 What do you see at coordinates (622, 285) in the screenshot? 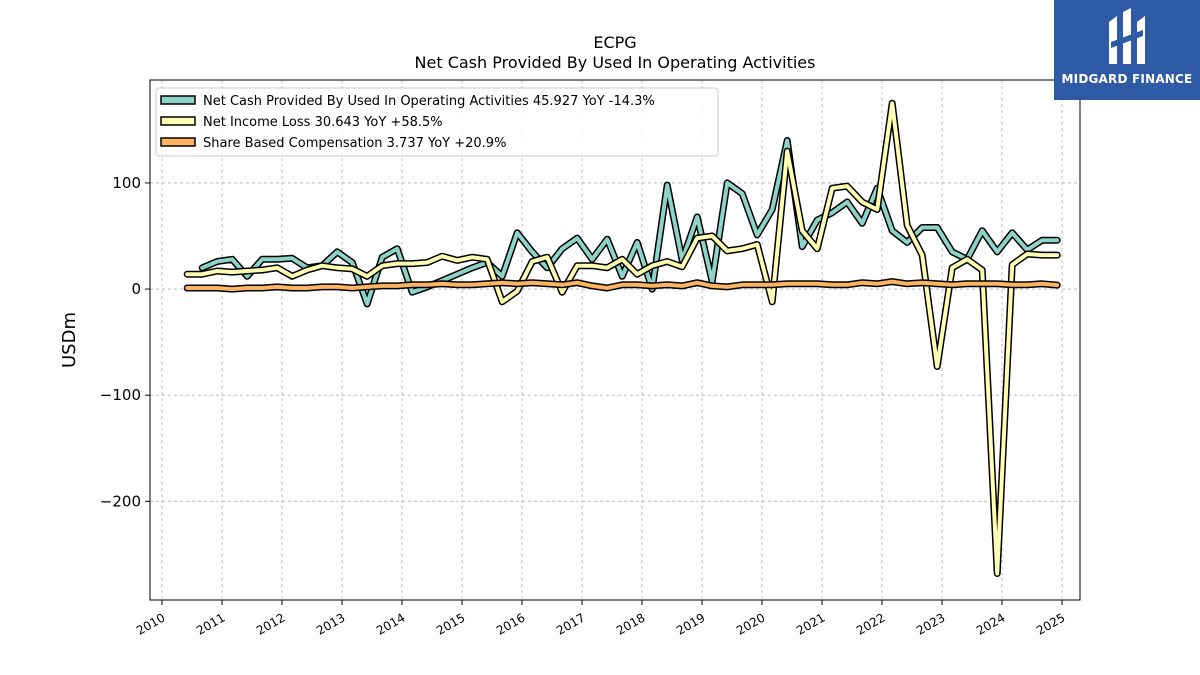
I see `series-line` at bounding box center [622, 285].